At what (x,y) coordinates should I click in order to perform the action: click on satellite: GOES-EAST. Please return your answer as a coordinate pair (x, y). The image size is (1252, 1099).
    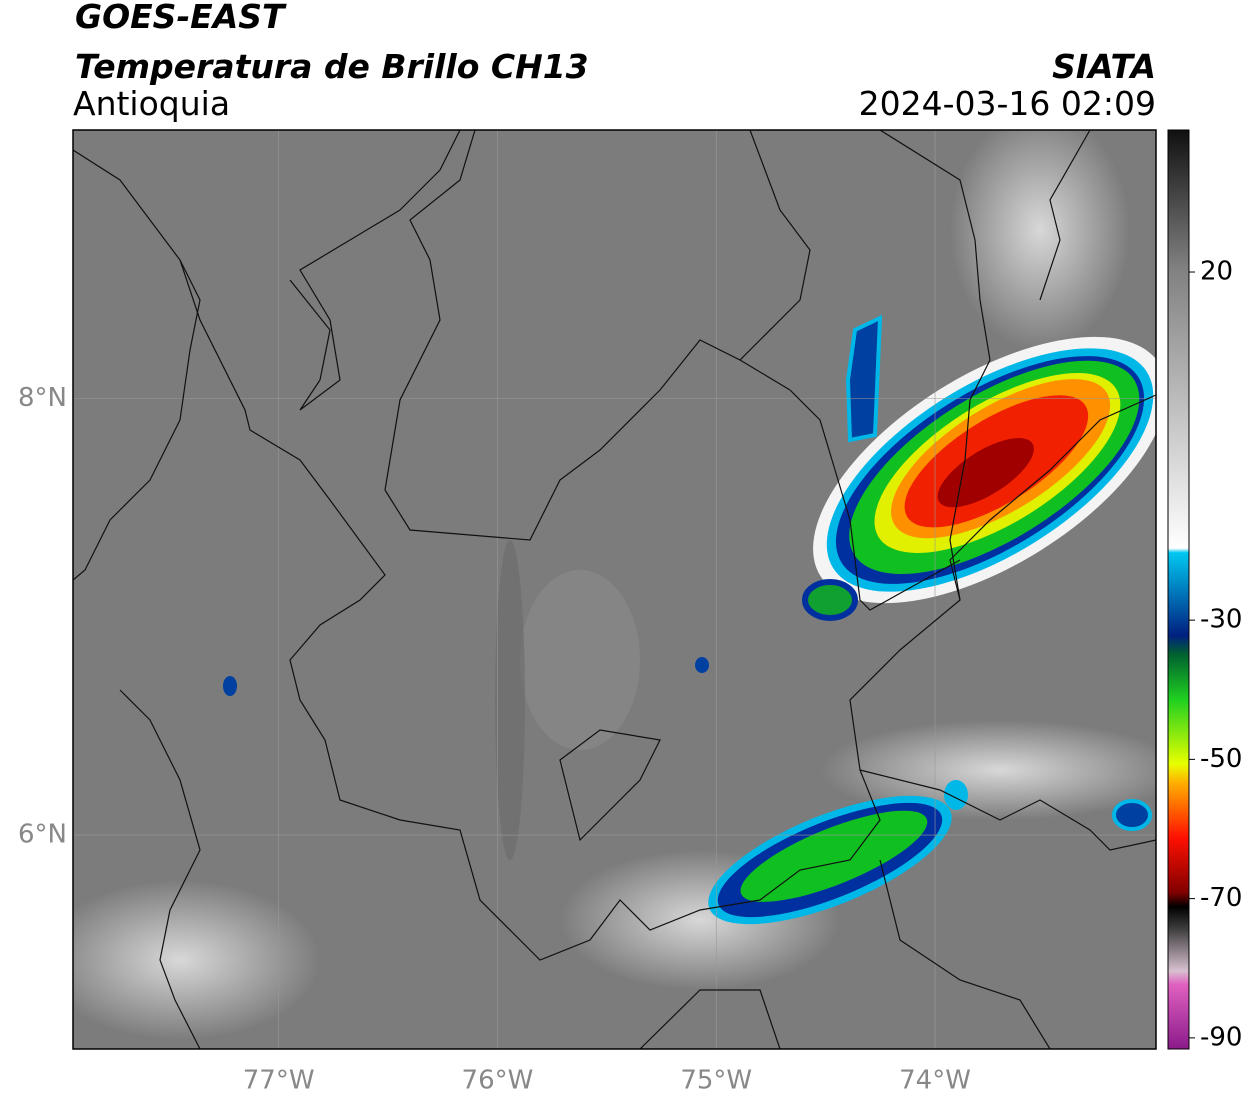
    Looking at the image, I should click on (181, 18).